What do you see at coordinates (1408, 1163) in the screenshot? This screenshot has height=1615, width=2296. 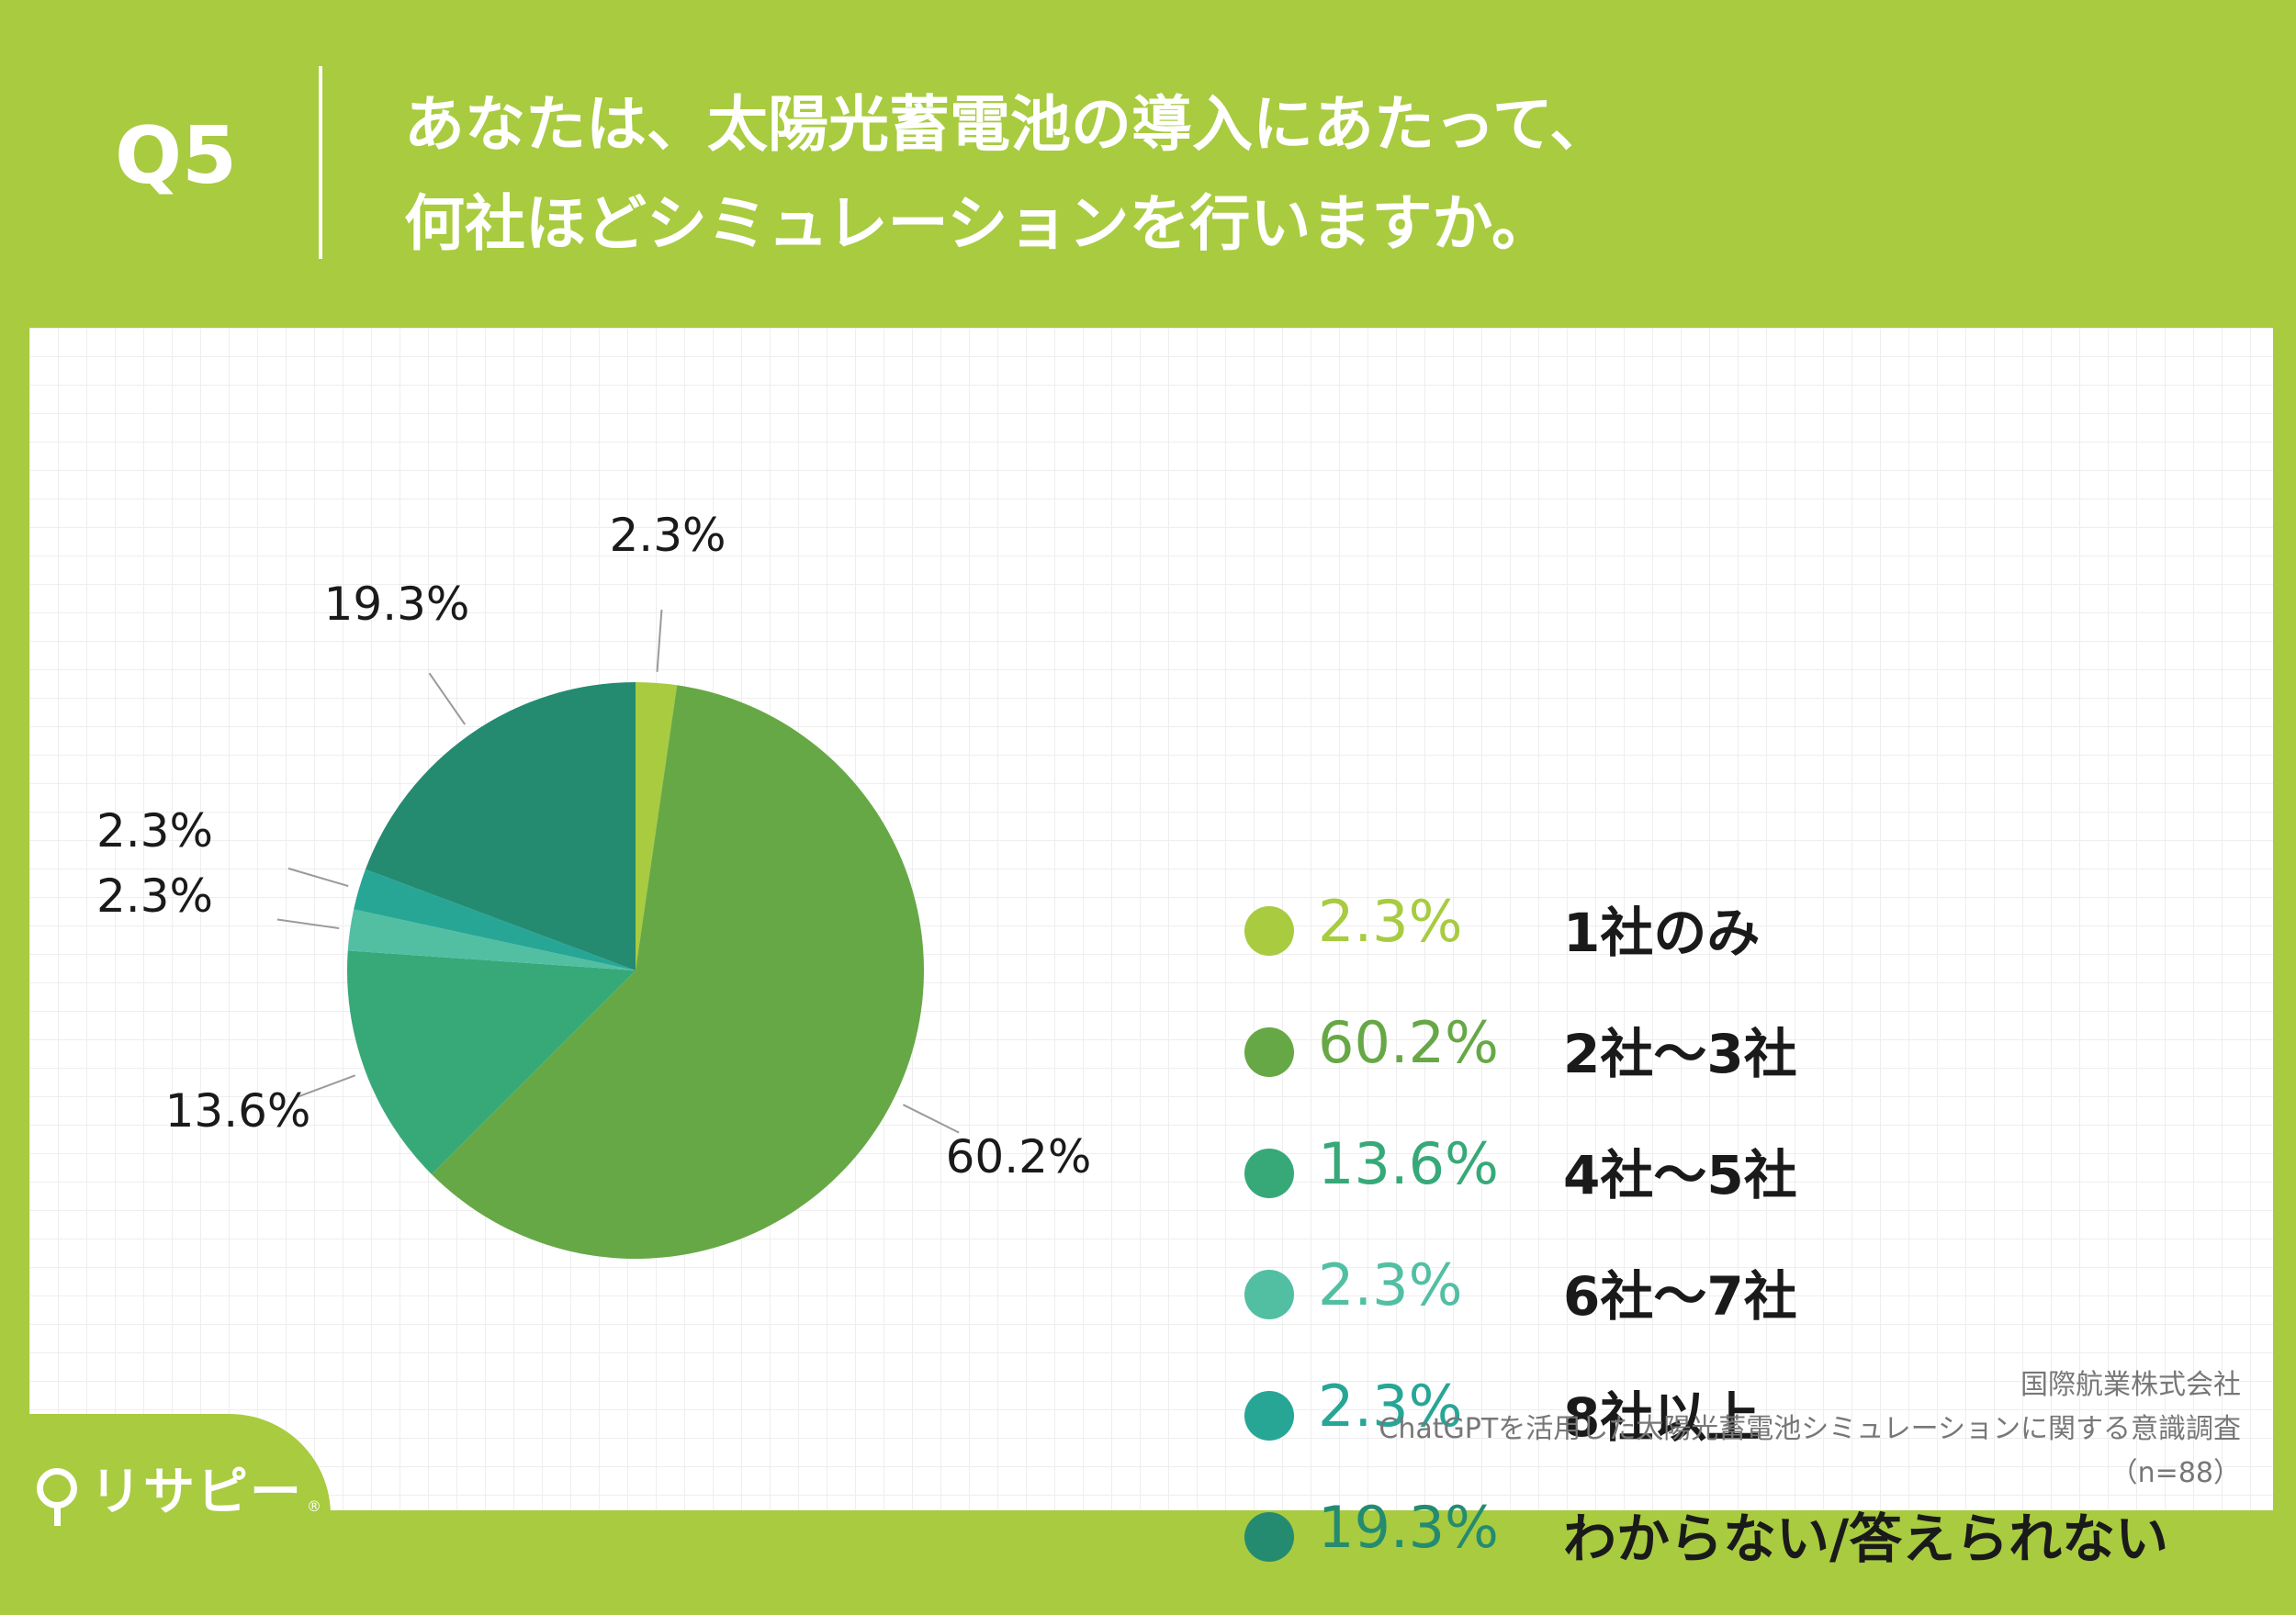 I see `legend-percent: 13.6%` at bounding box center [1408, 1163].